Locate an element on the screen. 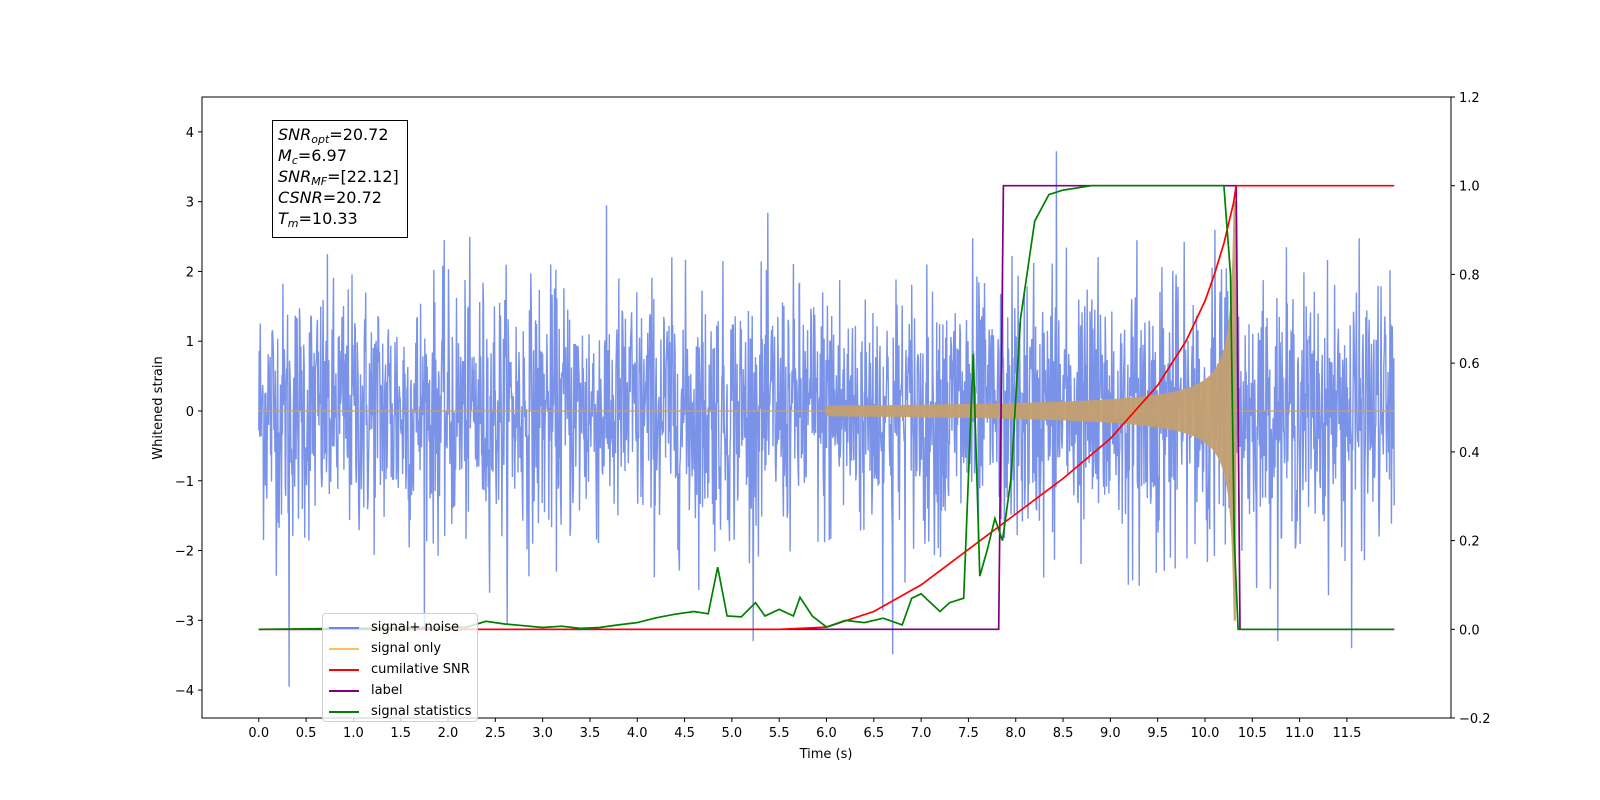 This screenshot has width=1600, height=800. legend-item: label is located at coordinates (403, 690).